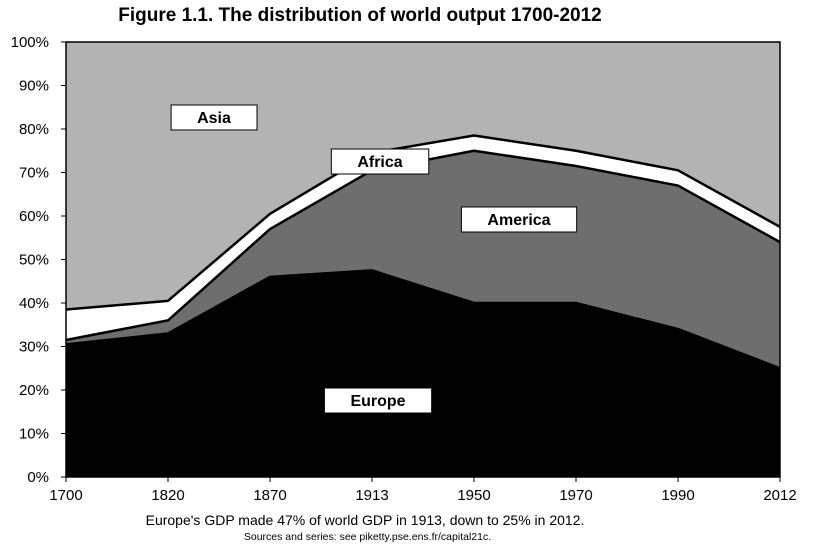 This screenshot has height=556, width=824. Describe the element at coordinates (34, 216) in the screenshot. I see `y-tick-label: 60%` at that location.